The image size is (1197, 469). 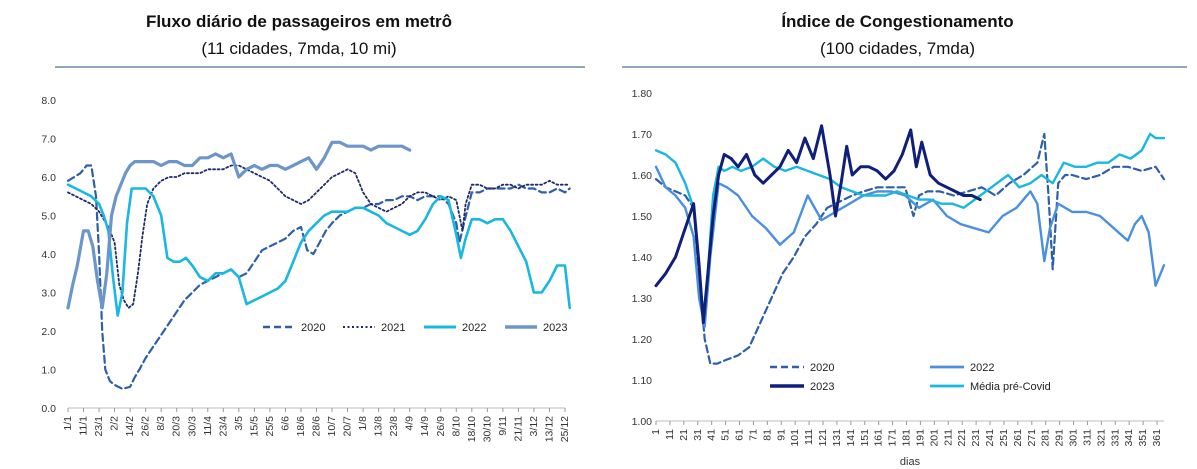 I want to click on right-y-tick-label: 1.60, so click(x=642, y=176).